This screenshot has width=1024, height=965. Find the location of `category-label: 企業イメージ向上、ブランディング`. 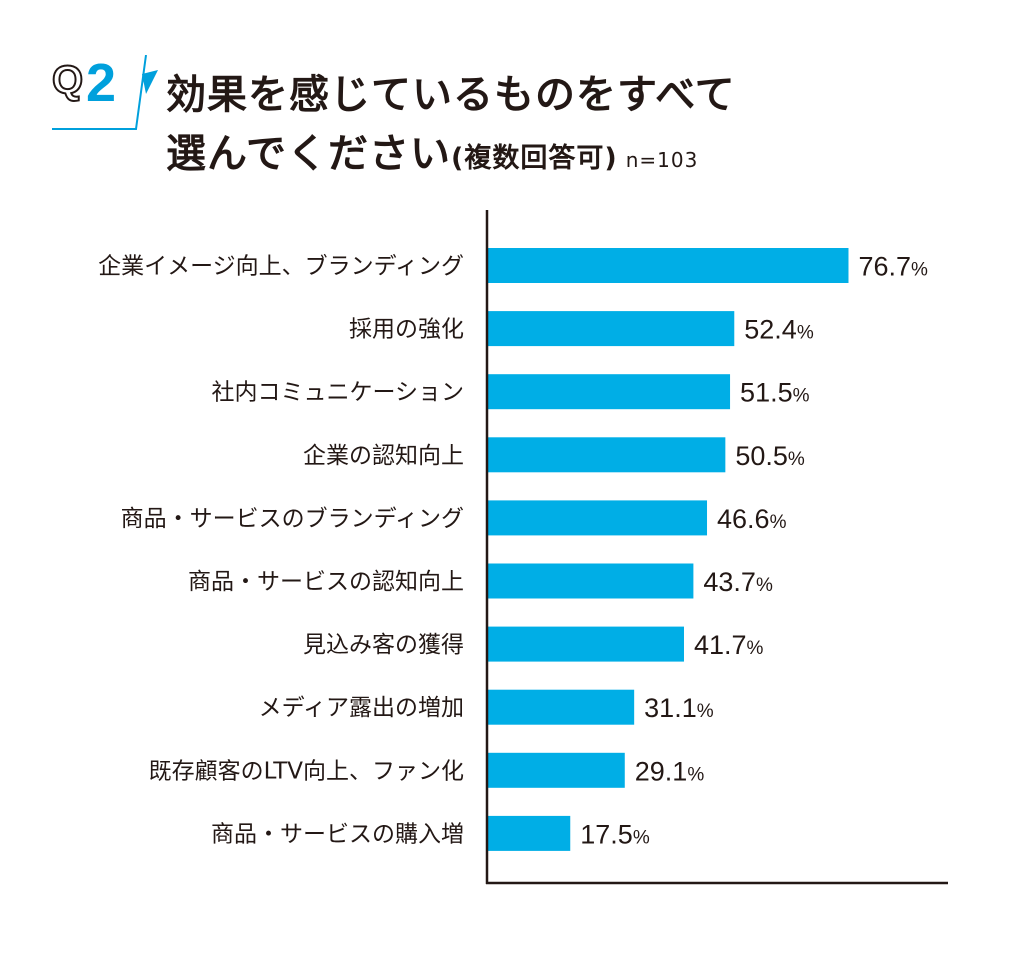

category-label: 企業イメージ向上、ブランディング is located at coordinates (281, 267).